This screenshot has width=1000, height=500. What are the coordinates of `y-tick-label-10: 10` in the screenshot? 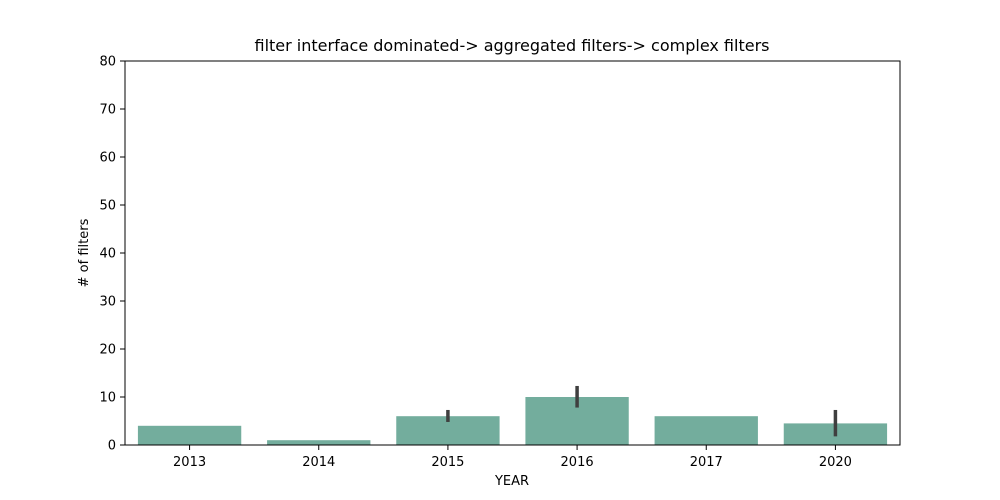 It's located at (107, 398).